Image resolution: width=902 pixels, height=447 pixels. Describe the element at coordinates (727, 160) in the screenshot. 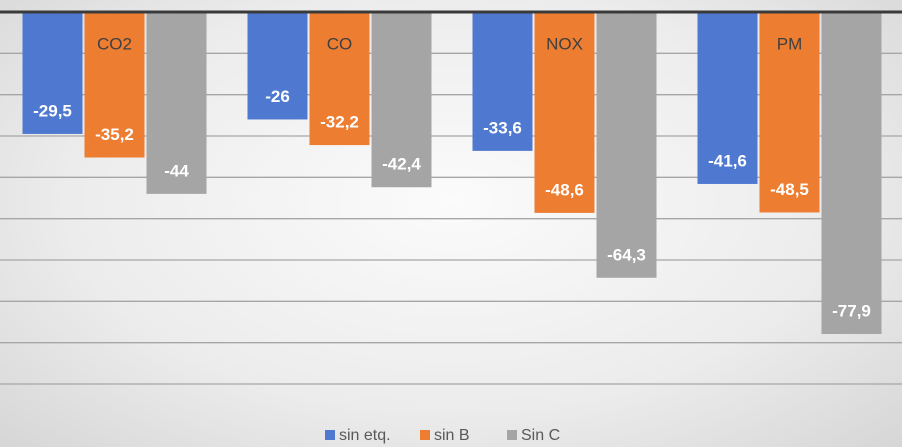

I see `value-label: -41,6` at that location.